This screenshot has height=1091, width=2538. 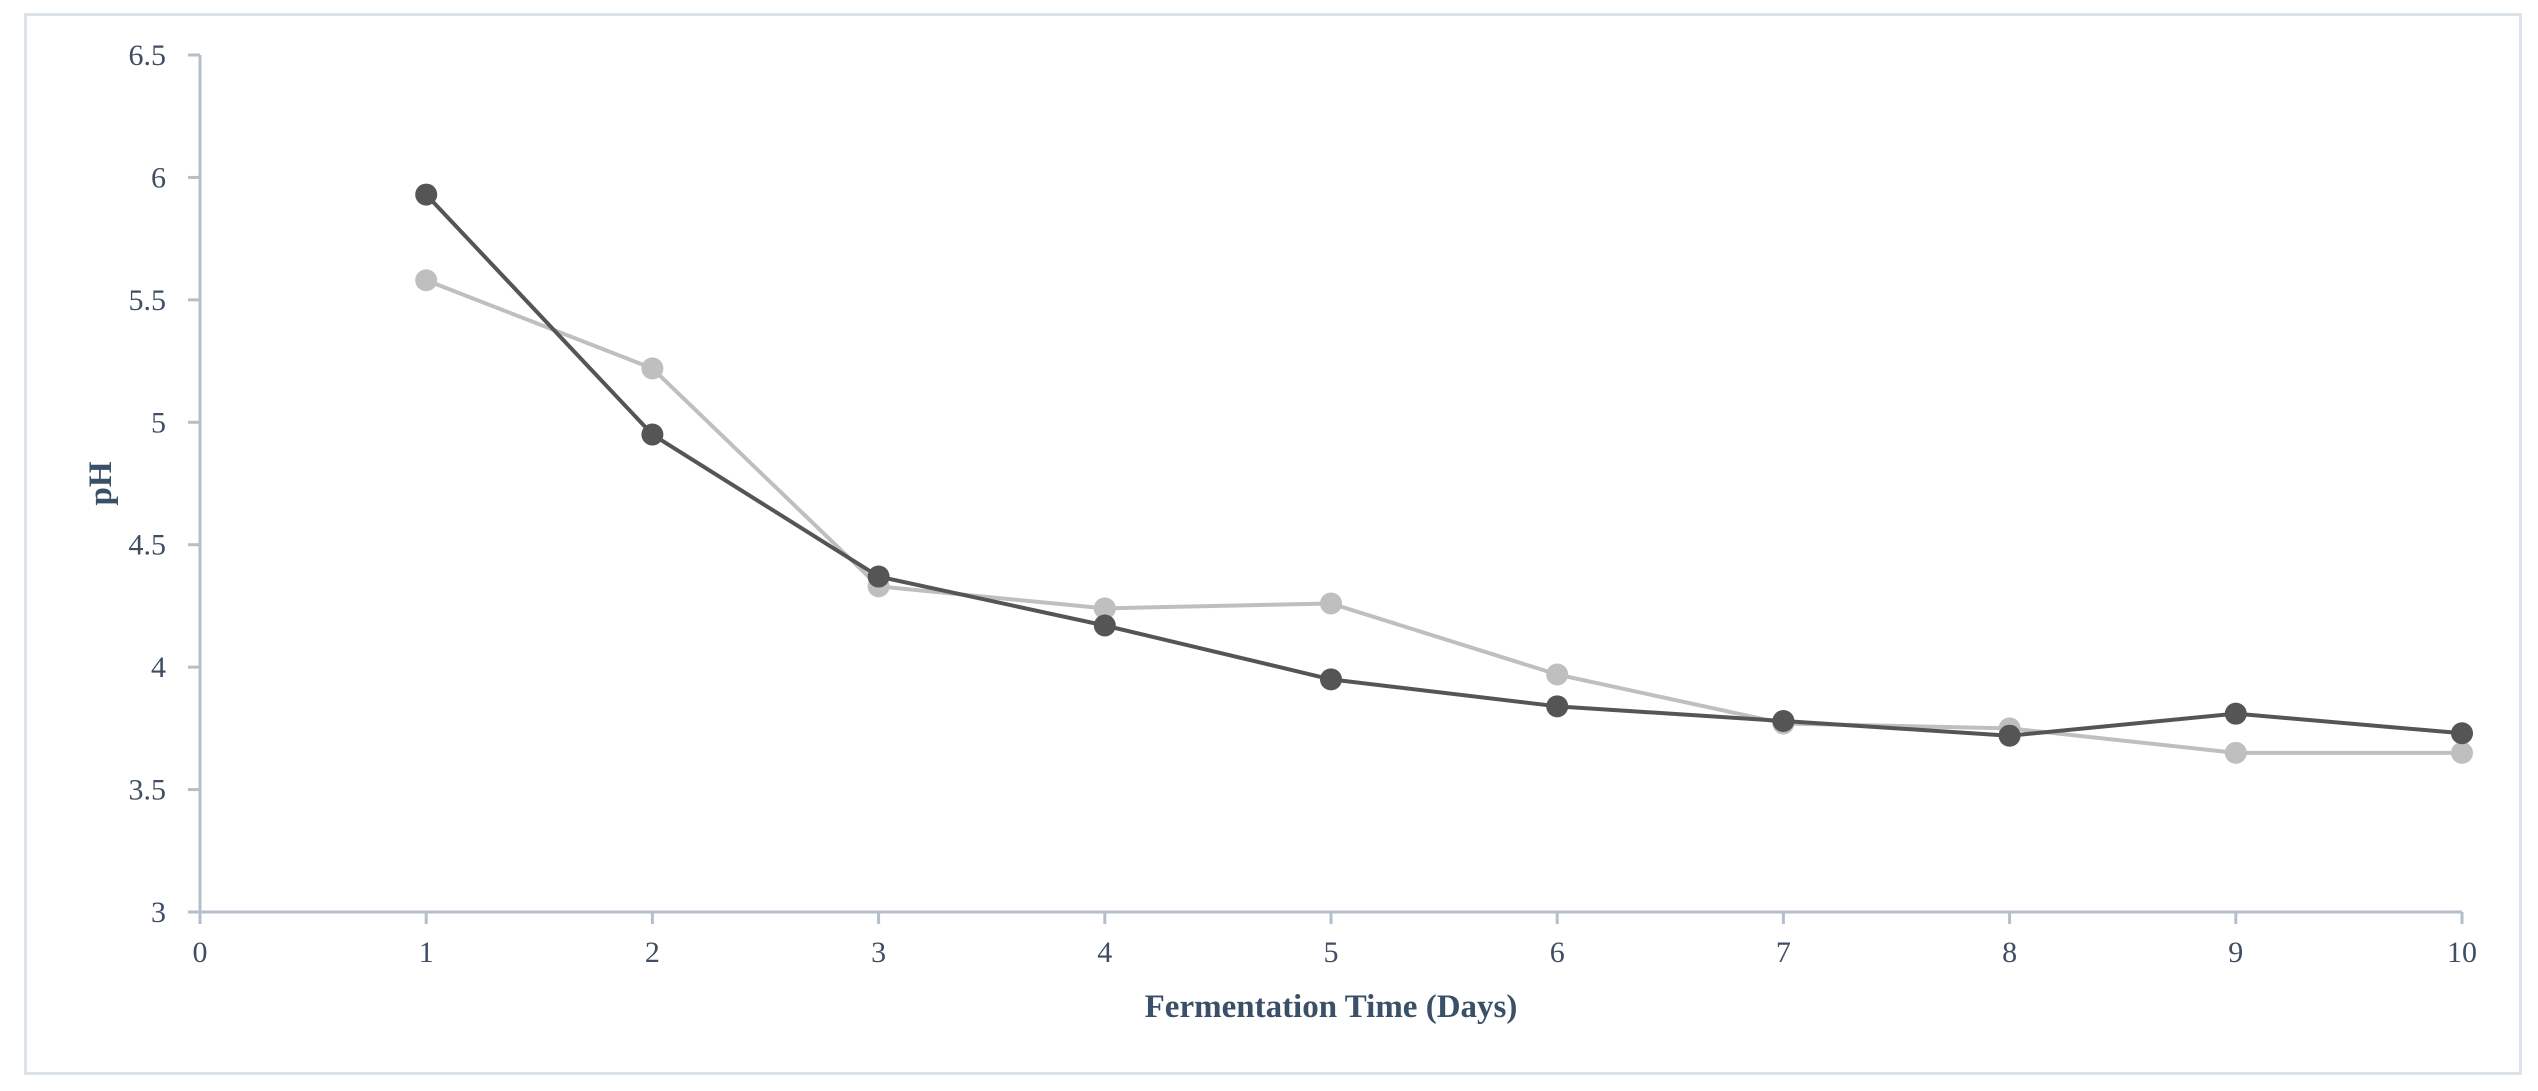 I want to click on x-tick-label: 0, so click(x=200, y=952).